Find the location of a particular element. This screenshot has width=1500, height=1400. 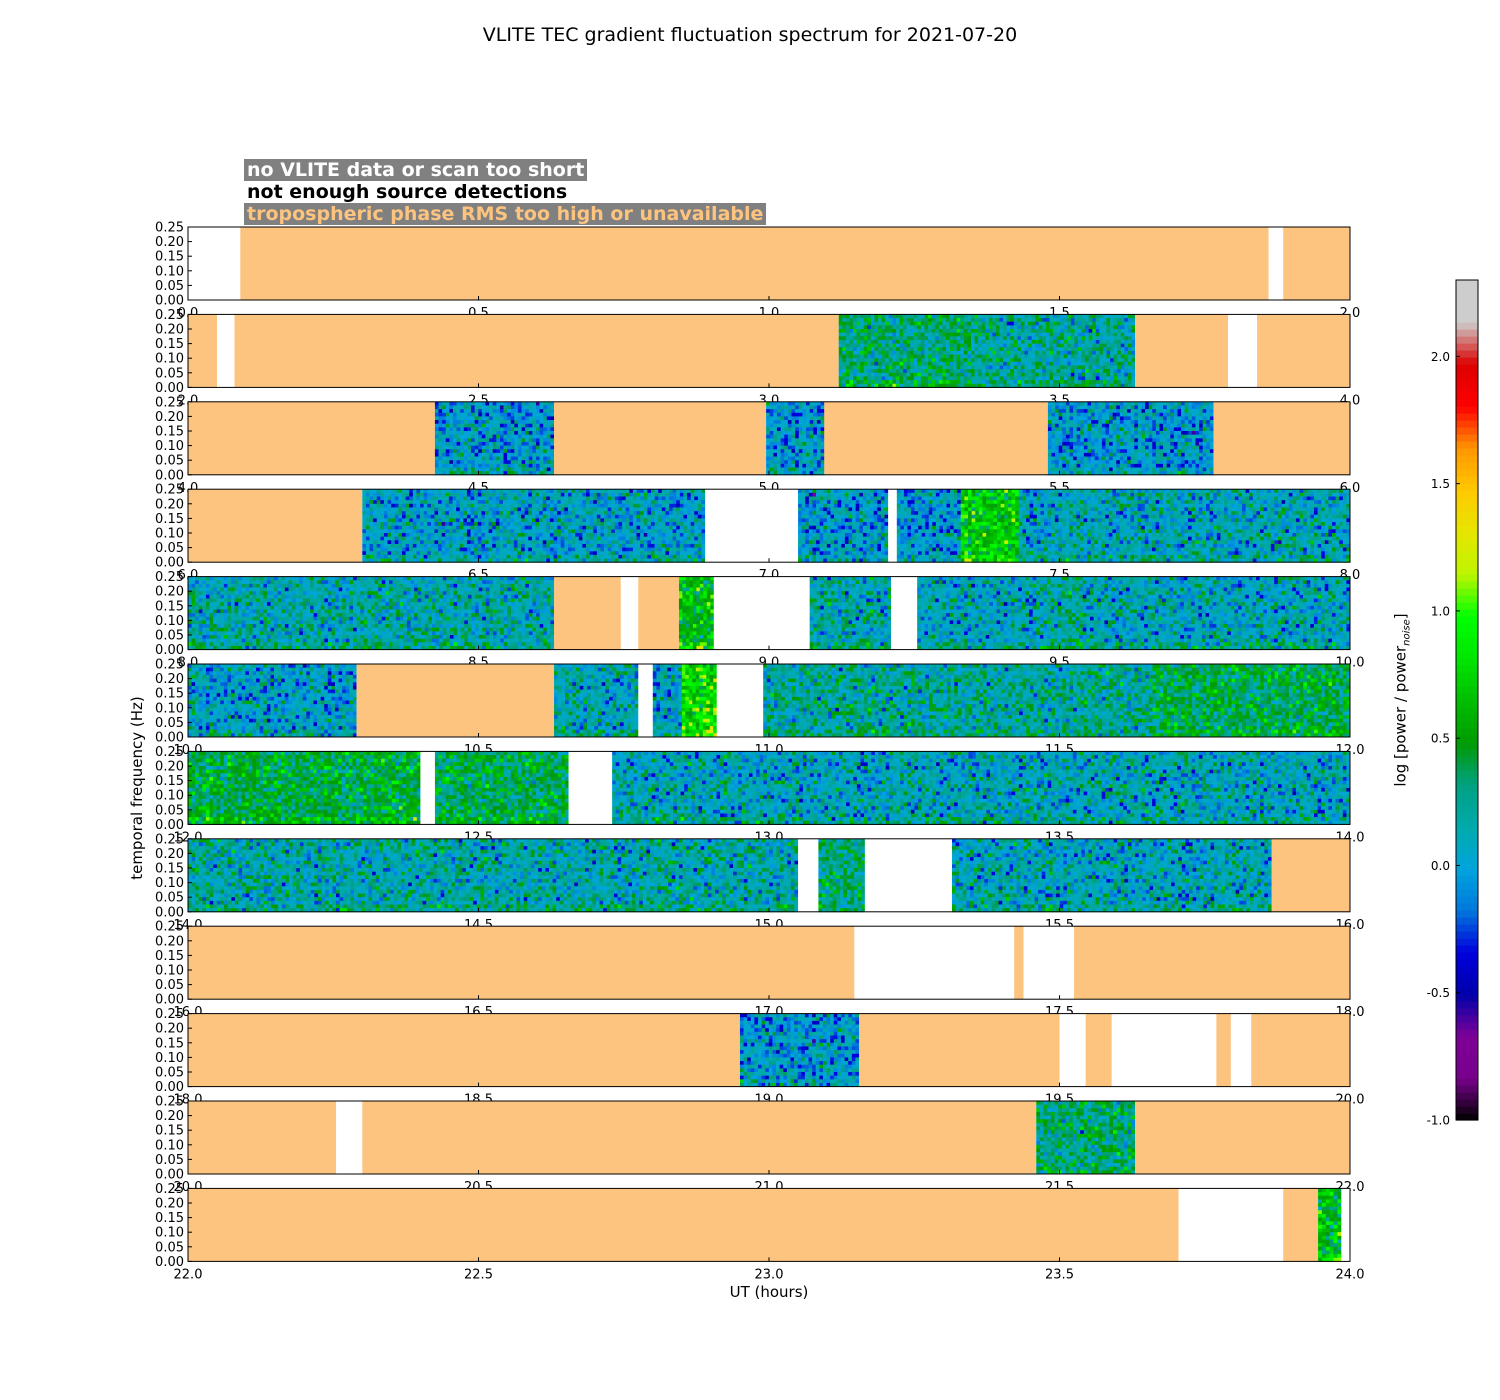

legend-few-detections: not enough source detections is located at coordinates (407, 192).